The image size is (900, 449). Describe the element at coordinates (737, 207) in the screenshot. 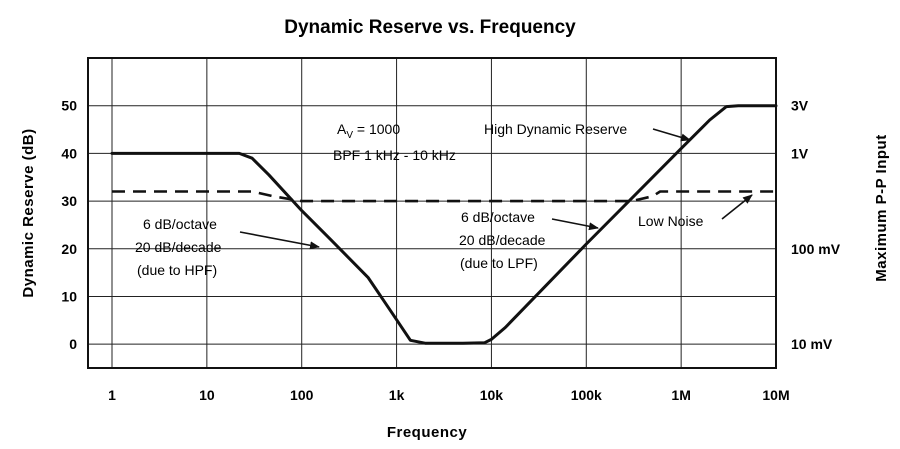

I see `low-noise-pointer-arrow` at that location.